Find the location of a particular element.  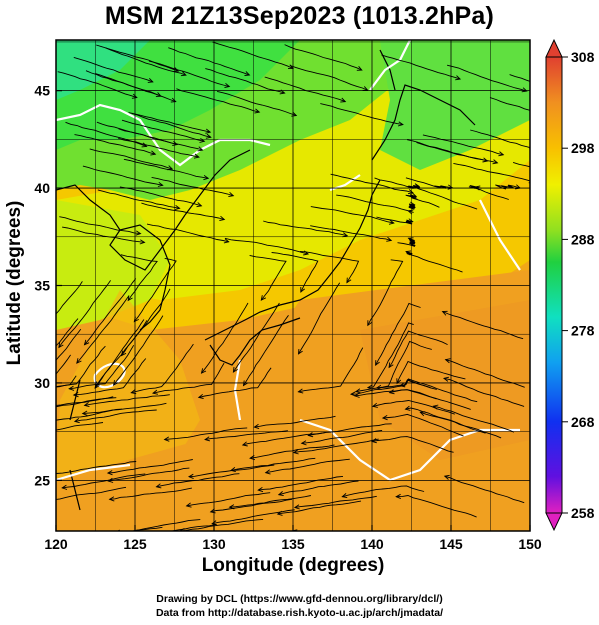

x-tick-label: 145 is located at coordinates (451, 544).